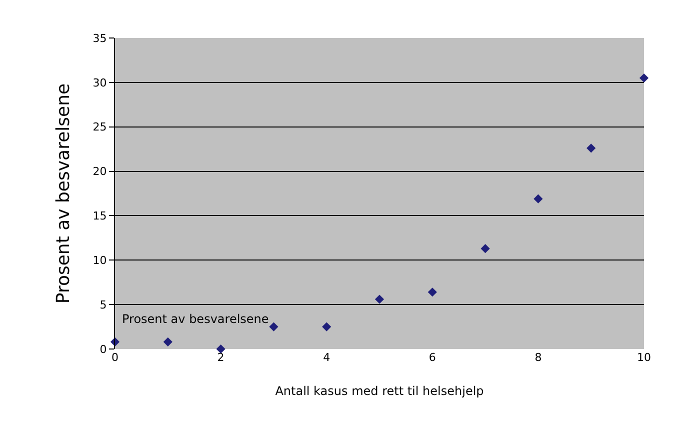  What do you see at coordinates (99, 216) in the screenshot?
I see `y-tick-label: 15` at bounding box center [99, 216].